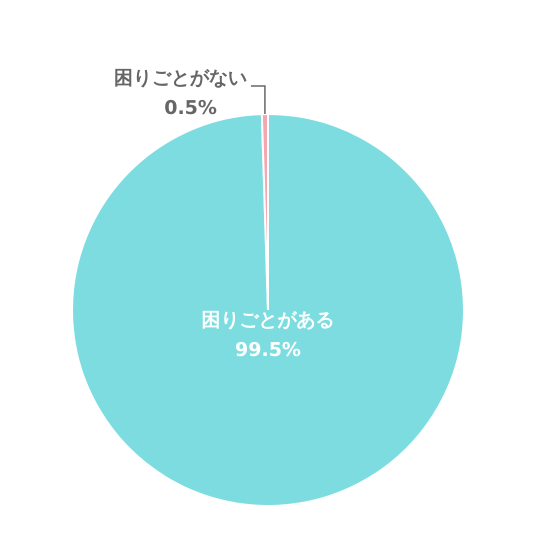 This screenshot has width=536, height=536. I want to click on slice-label: 困りごとがある, so click(268, 320).